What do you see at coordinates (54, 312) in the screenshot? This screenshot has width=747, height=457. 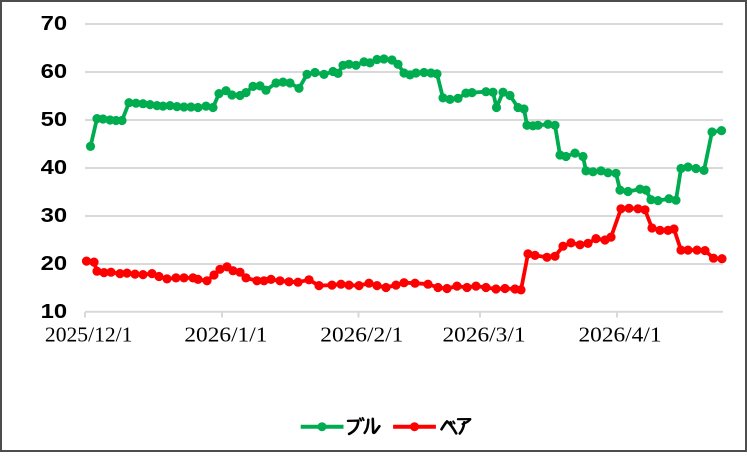 I see `svg-text: 10` at bounding box center [54, 312].